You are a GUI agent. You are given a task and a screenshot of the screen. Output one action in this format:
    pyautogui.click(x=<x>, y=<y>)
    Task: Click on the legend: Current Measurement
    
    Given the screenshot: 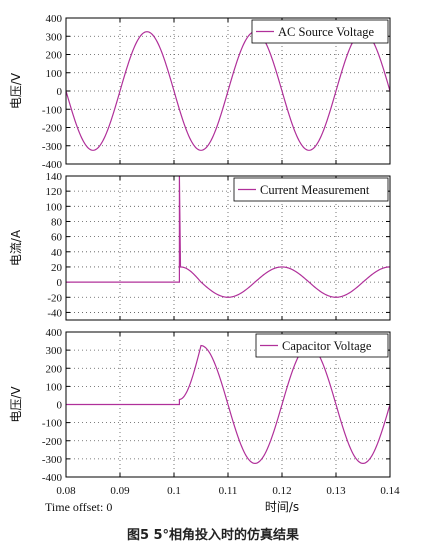 What is the action you would take?
    pyautogui.click(x=311, y=189)
    